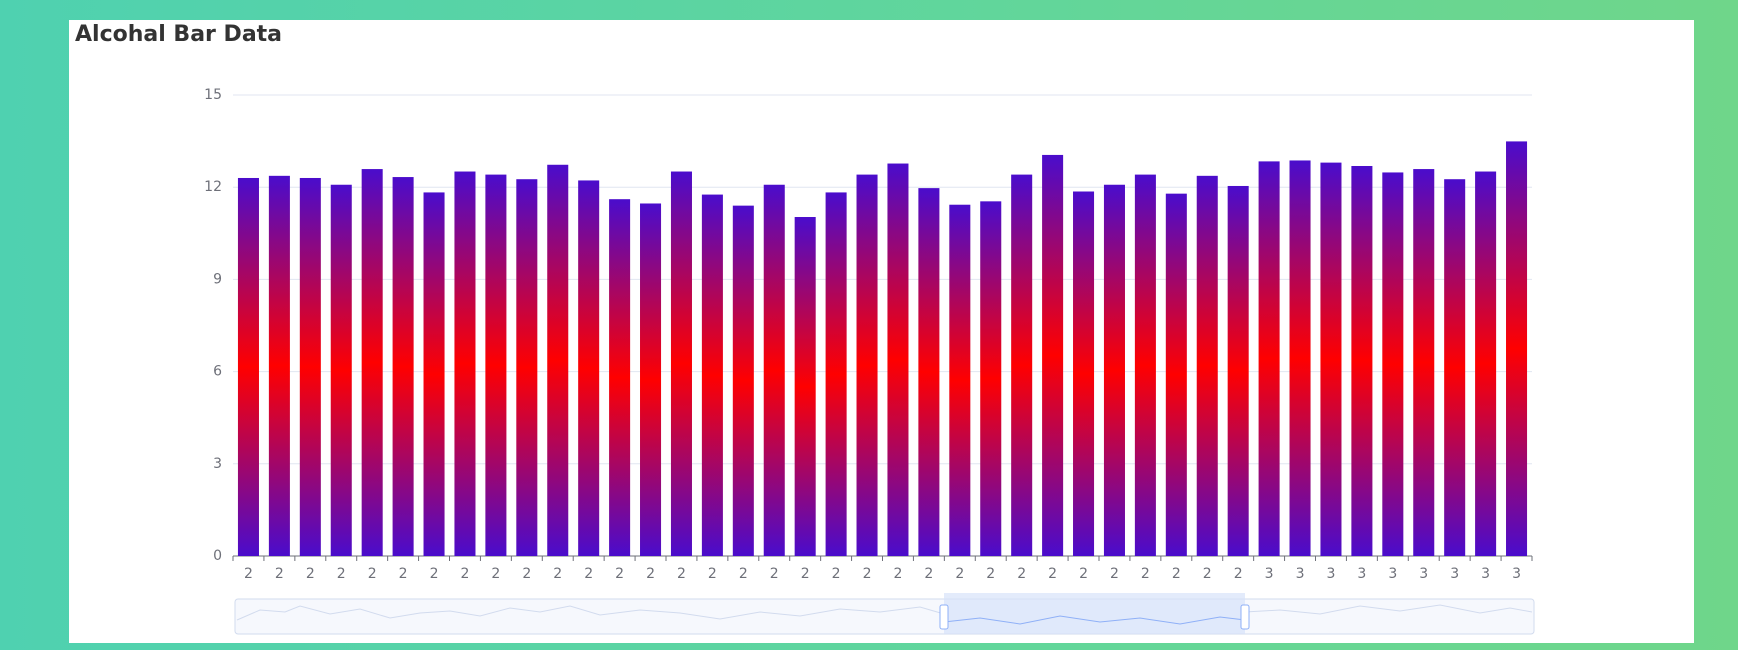 The height and width of the screenshot is (650, 1738). I want to click on y-tick-label: 15, so click(213, 95).